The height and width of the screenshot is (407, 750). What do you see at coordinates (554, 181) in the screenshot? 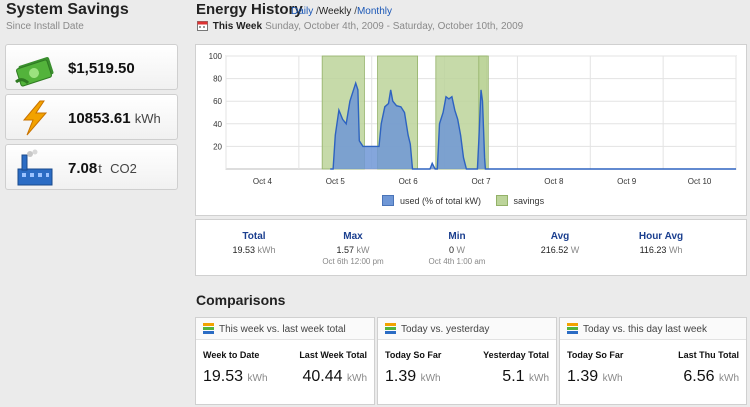
I see `x-tick-label: Oct 8` at bounding box center [554, 181].